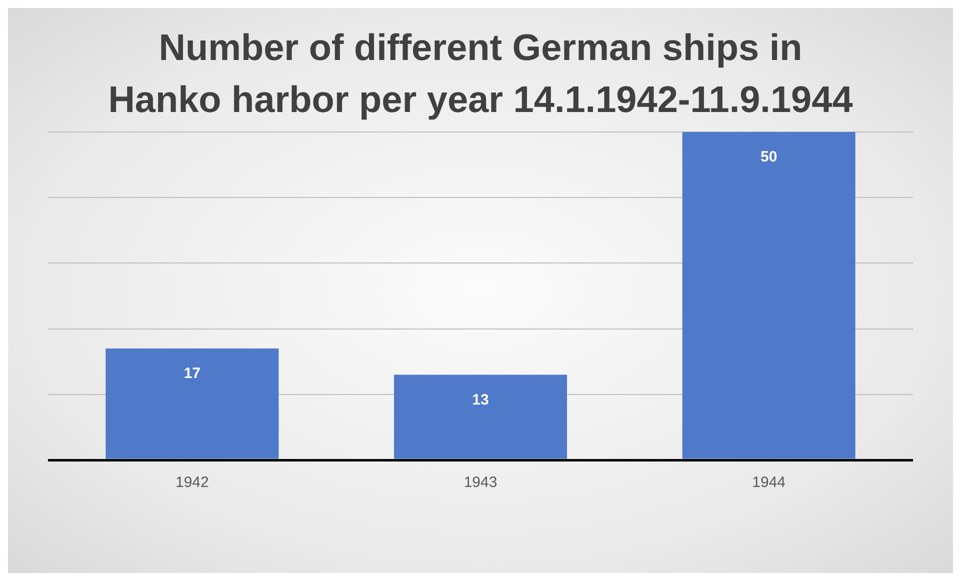  What do you see at coordinates (480, 74) in the screenshot?
I see `chart-title: Number of different German ships in Hanko harbor per year 14.1.1942-11.9.1944` at bounding box center [480, 74].